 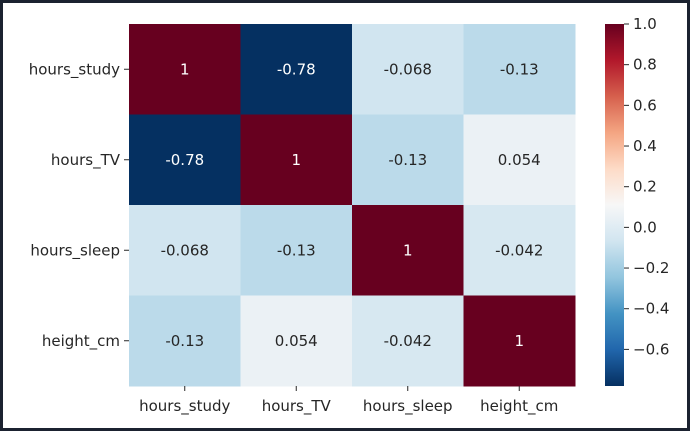 What do you see at coordinates (75, 250) in the screenshot?
I see `y-tick-label: hours_sleep` at bounding box center [75, 250].